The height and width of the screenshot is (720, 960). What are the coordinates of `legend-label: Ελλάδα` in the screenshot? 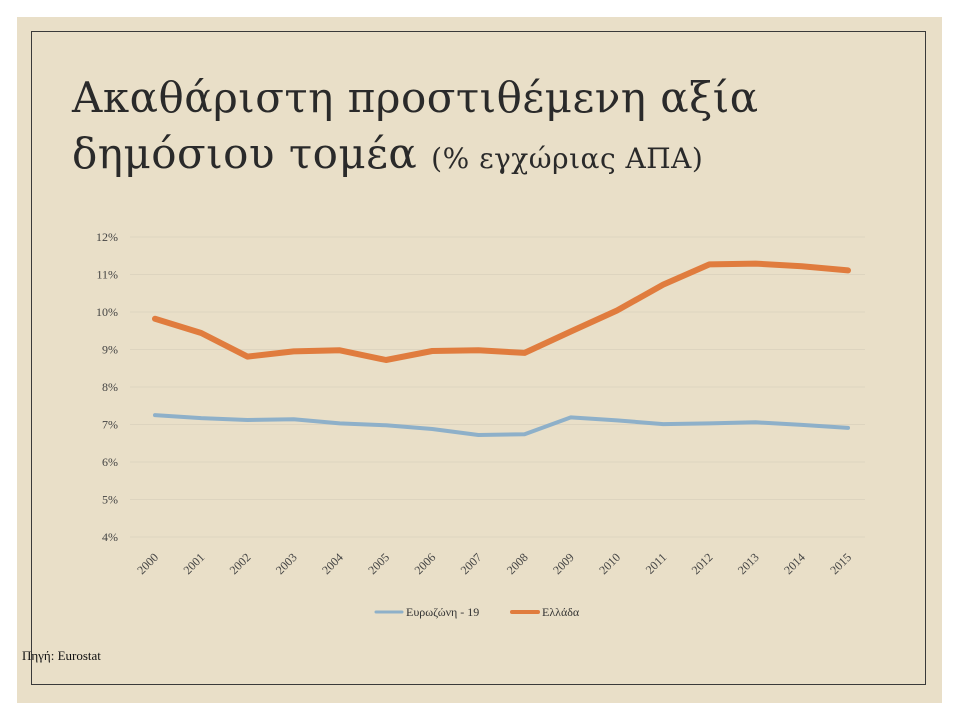 It's located at (561, 612).